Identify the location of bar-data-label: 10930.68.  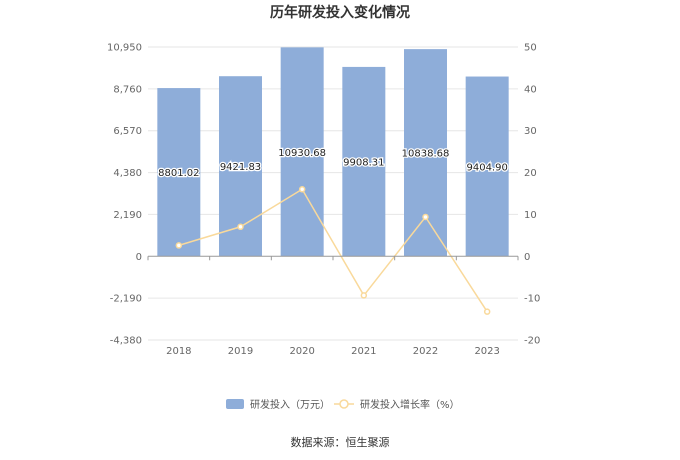
(302, 153).